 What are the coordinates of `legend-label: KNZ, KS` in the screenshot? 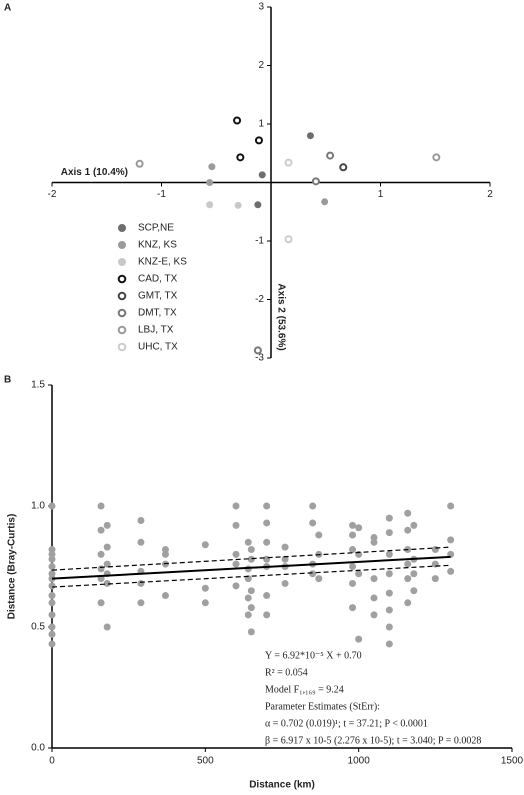 It's located at (157, 245).